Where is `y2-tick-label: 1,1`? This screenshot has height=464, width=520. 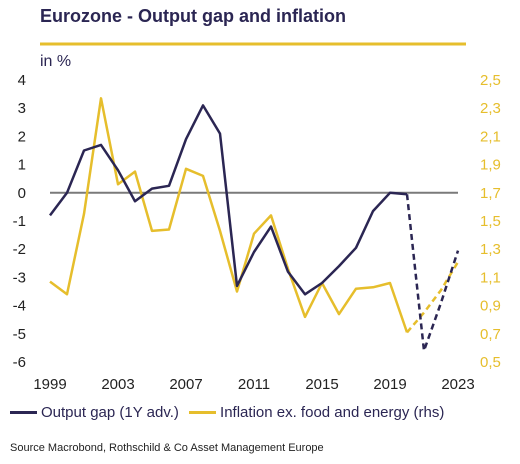 y2-tick-label: 1,1 is located at coordinates (490, 277).